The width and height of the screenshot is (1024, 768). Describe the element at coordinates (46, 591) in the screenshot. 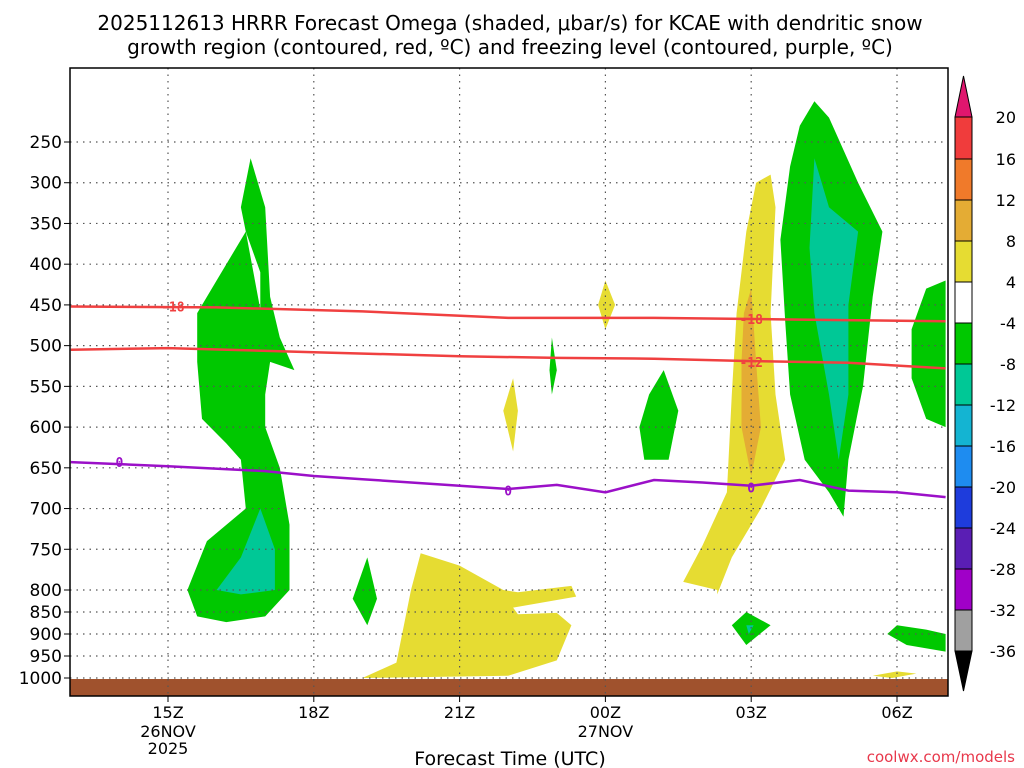

I see `y-tick-label: 800` at that location.